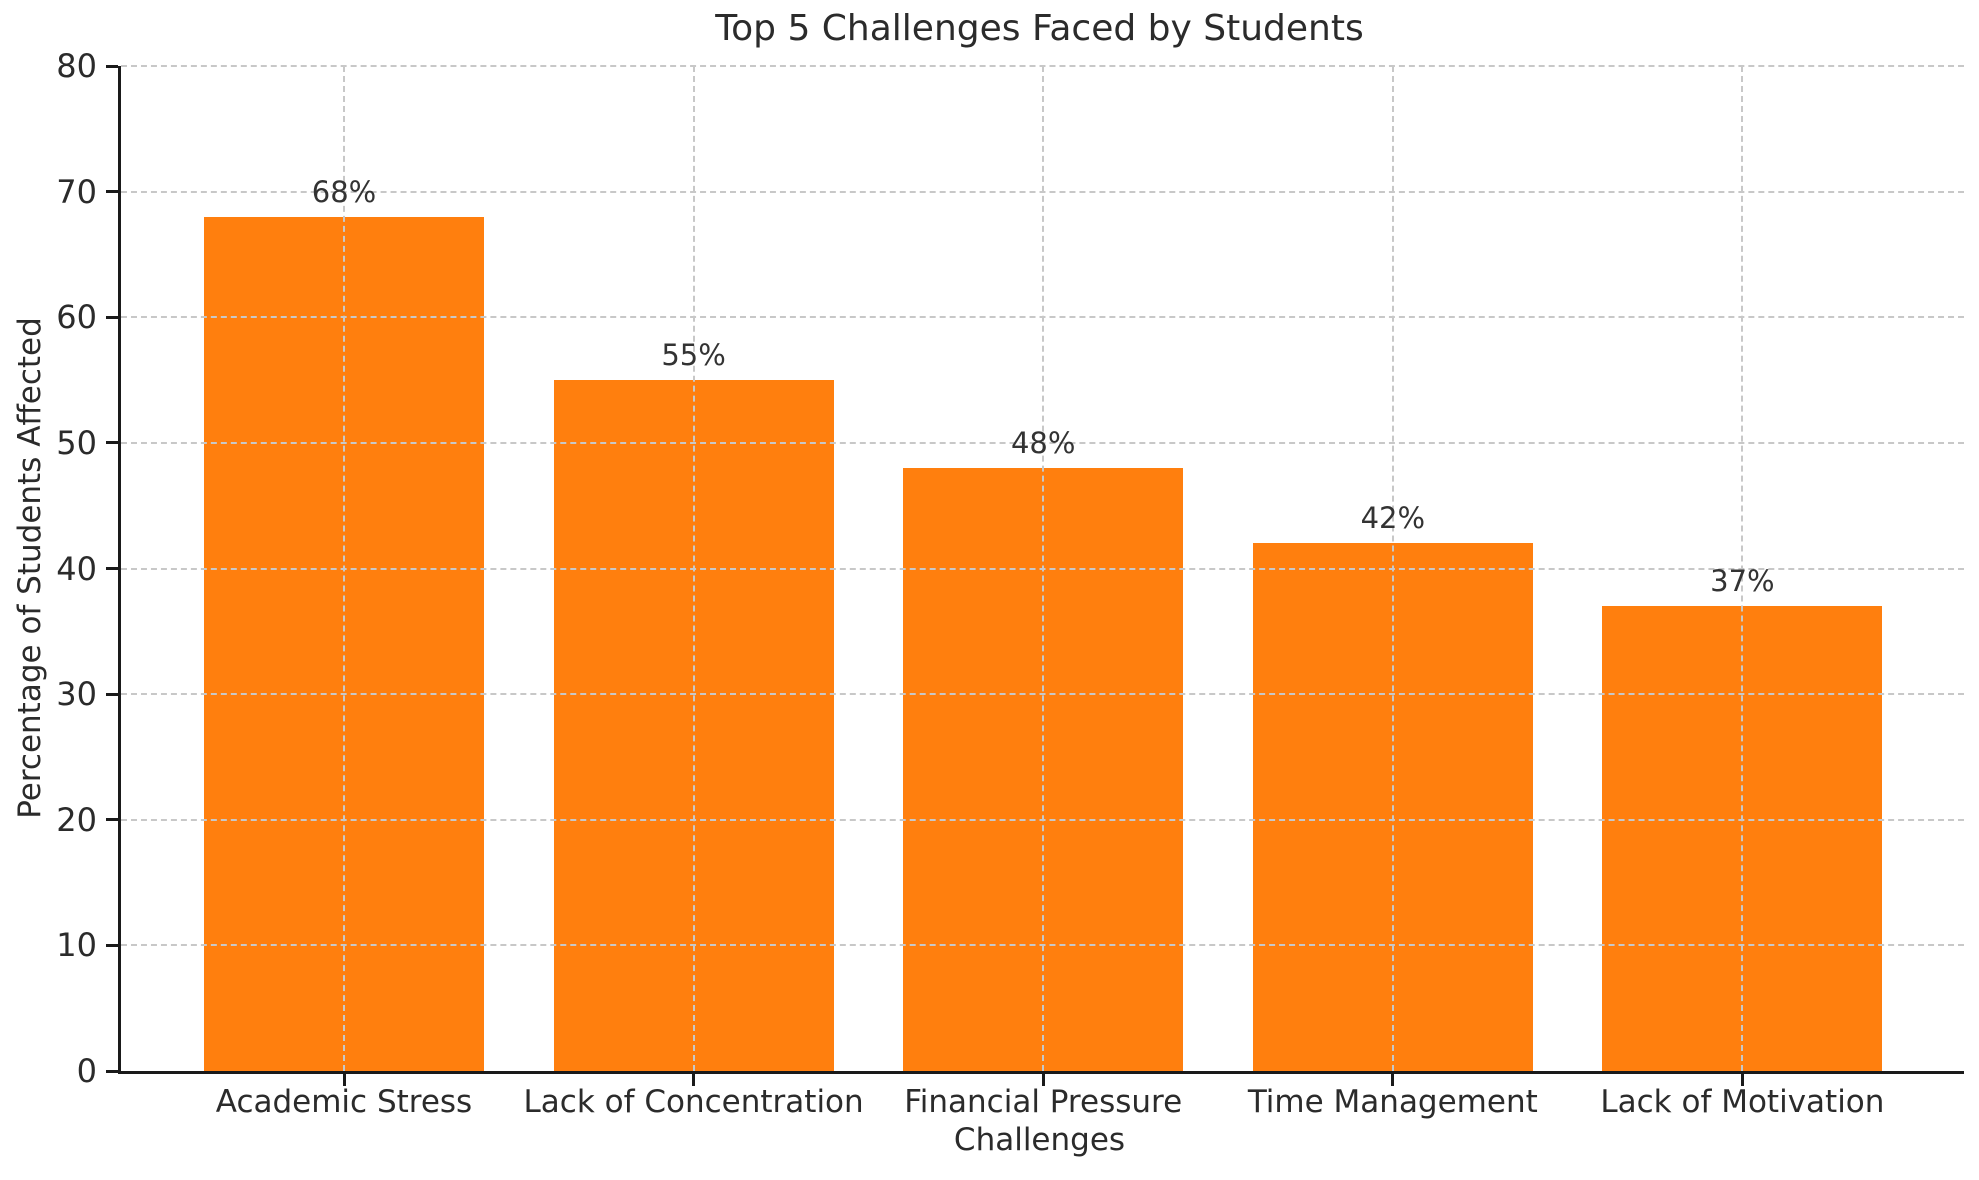  Describe the element at coordinates (1742, 1102) in the screenshot. I see `x-tick-label-4: Lack of Motivation` at that location.